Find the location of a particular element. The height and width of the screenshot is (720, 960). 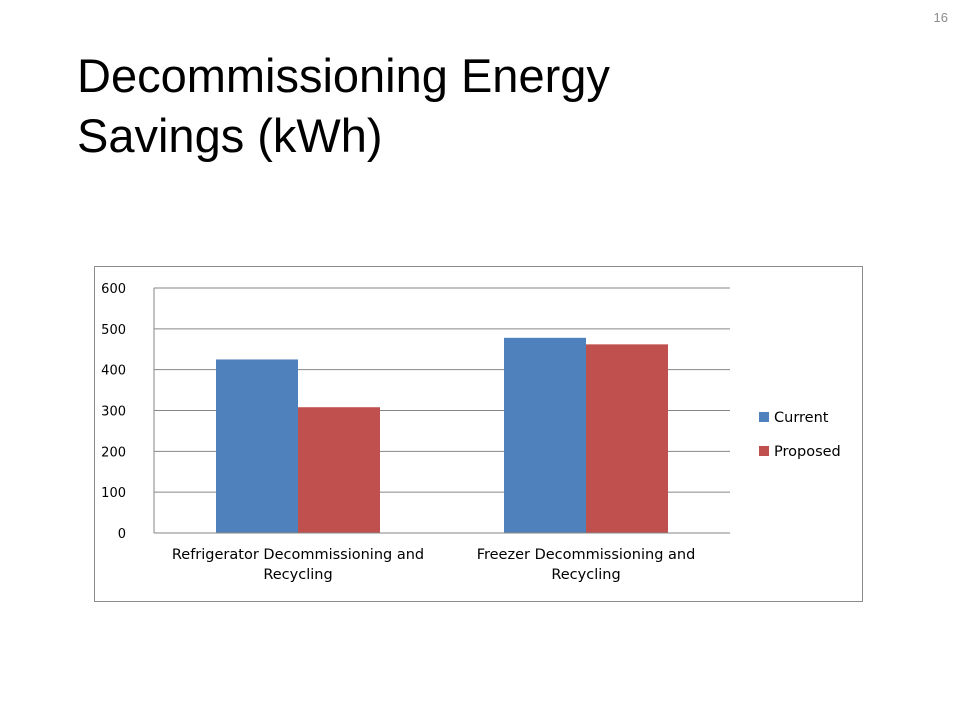

legend: Current Proposed is located at coordinates (800, 435).